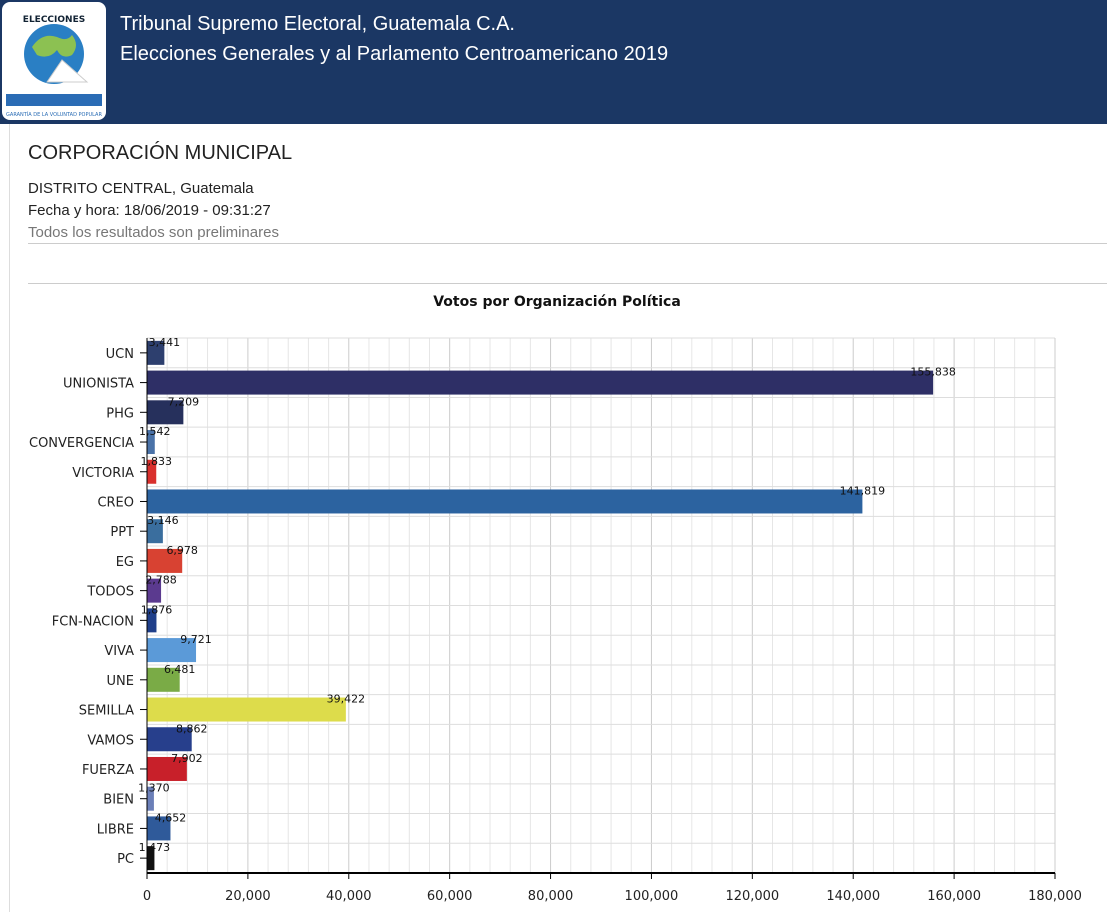  What do you see at coordinates (98, 384) in the screenshot?
I see `category-label: UNIONISTA` at bounding box center [98, 384].